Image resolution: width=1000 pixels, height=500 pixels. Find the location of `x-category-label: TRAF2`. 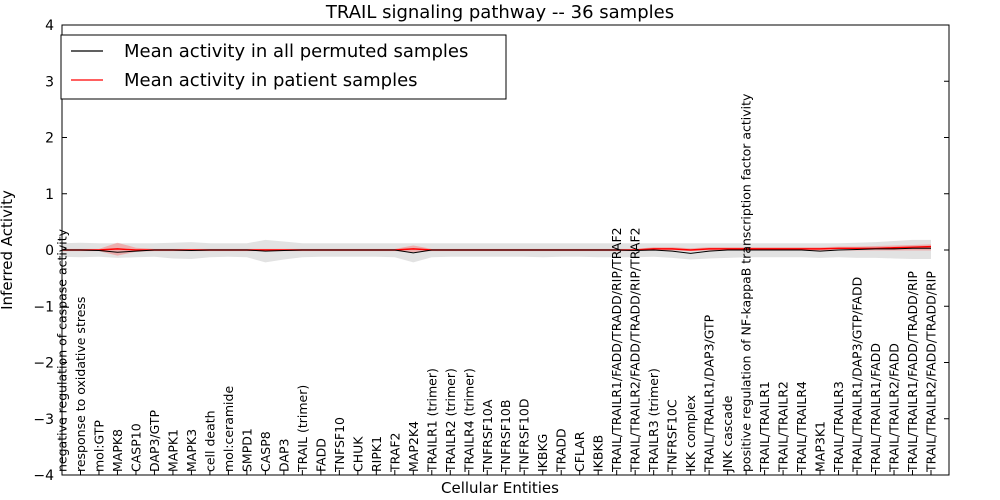

x-category-label: TRAF2 is located at coordinates (394, 452).